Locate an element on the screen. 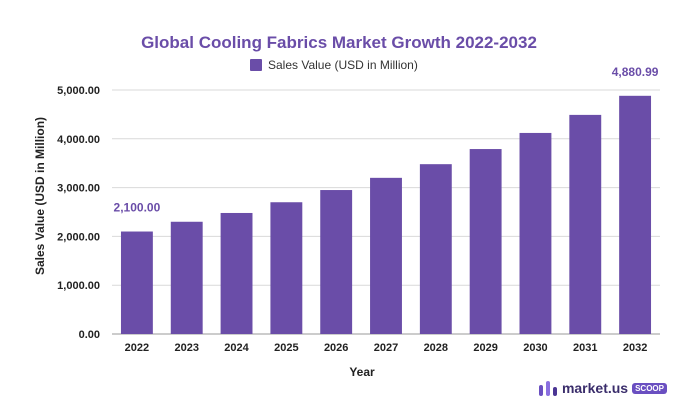  x-tick-label: 2032 is located at coordinates (635, 348).